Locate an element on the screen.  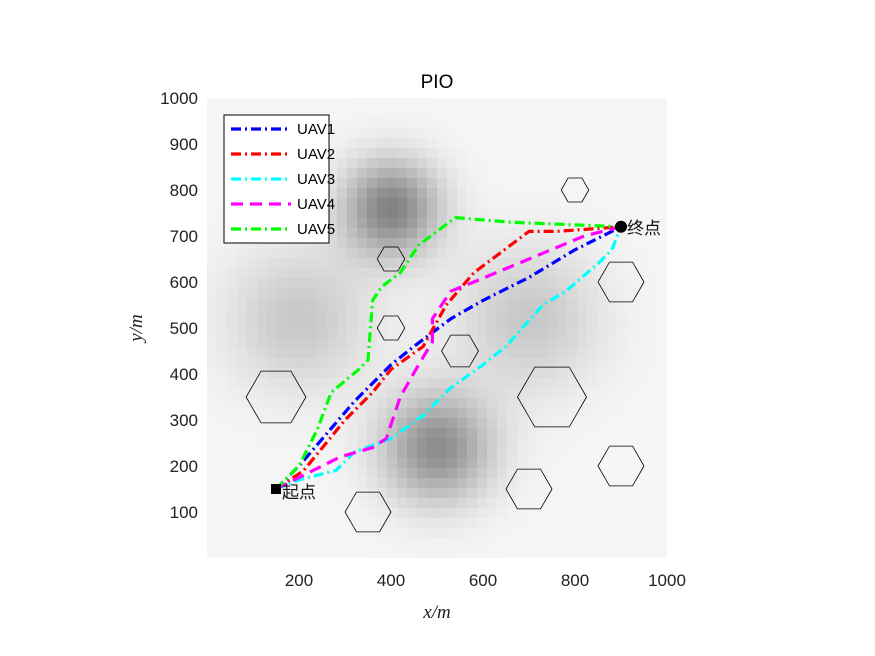
x-tick-label: 600 is located at coordinates (483, 580).